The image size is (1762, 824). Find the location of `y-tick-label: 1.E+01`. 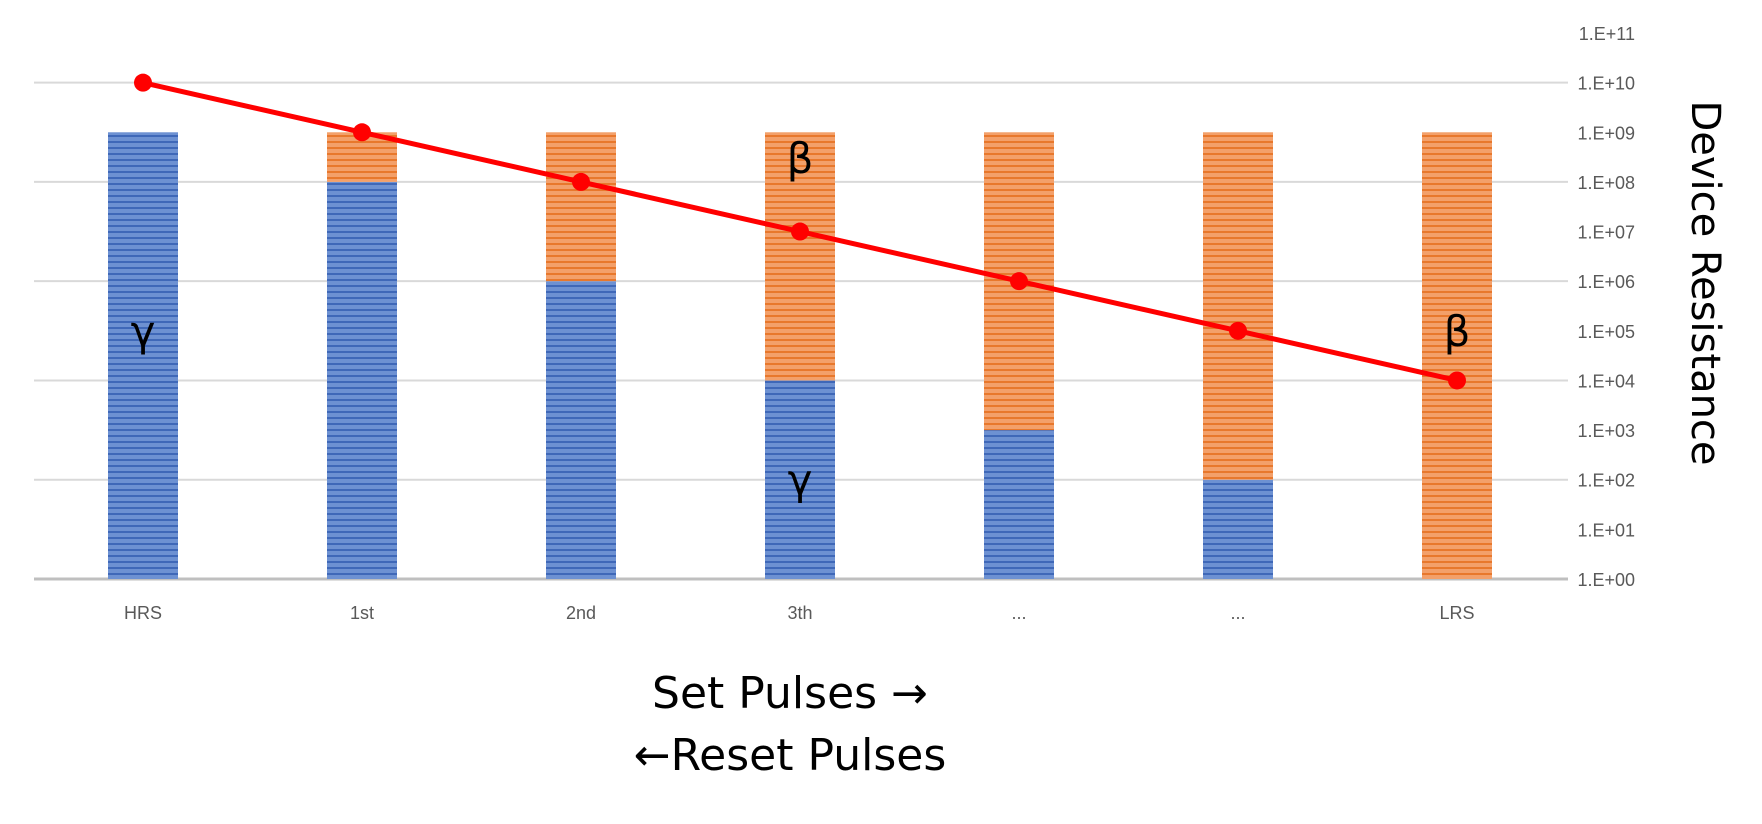

y-tick-label: 1.E+01 is located at coordinates (1606, 530).